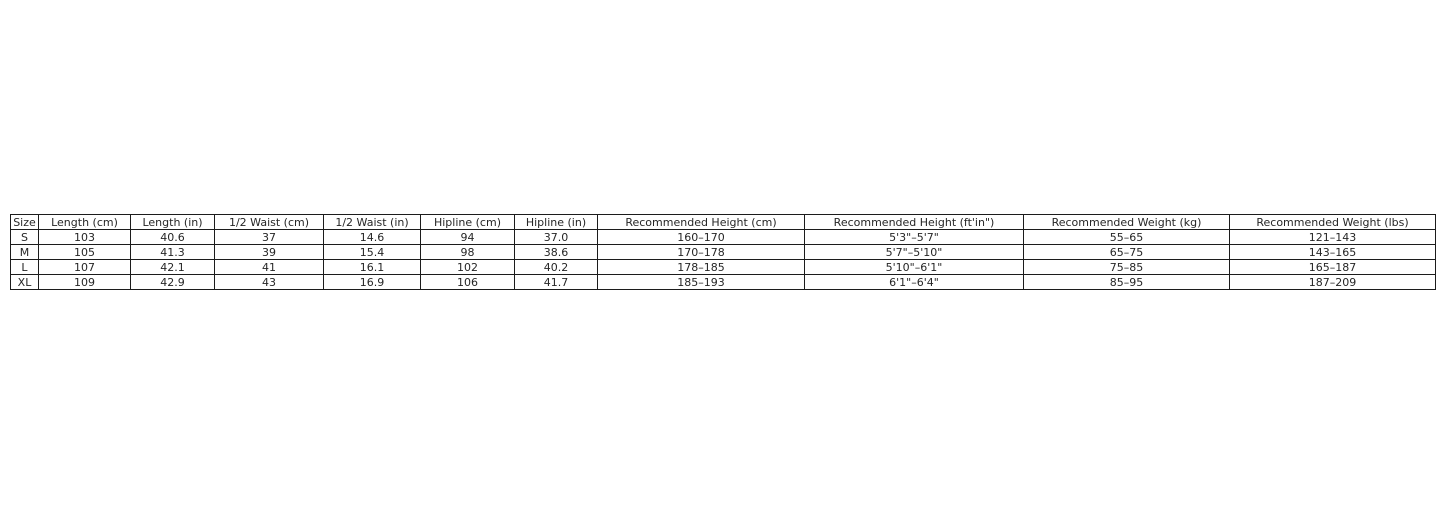 The height and width of the screenshot is (505, 1445). I want to click on table-cell: 40.6, so click(172, 237).